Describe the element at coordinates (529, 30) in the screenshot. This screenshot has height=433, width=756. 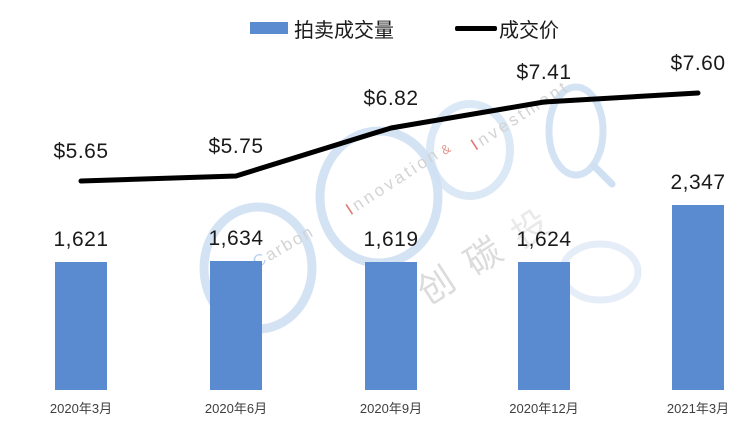
I see `legend-label-price: 成交价` at that location.